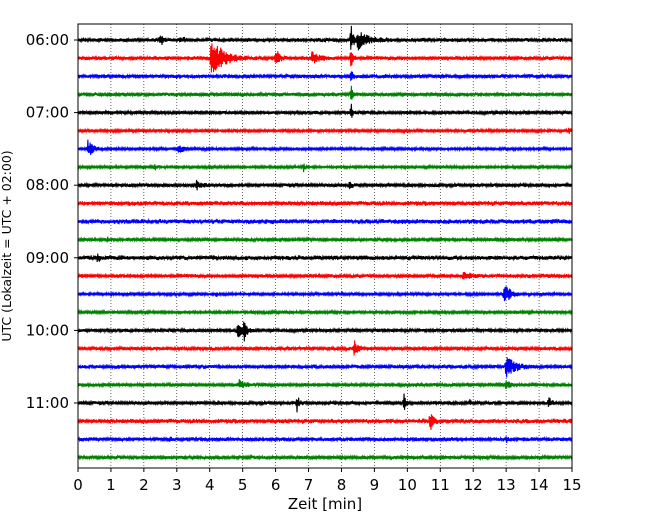  What do you see at coordinates (47, 185) in the screenshot?
I see `y-tick-label: 08:00` at bounding box center [47, 185].